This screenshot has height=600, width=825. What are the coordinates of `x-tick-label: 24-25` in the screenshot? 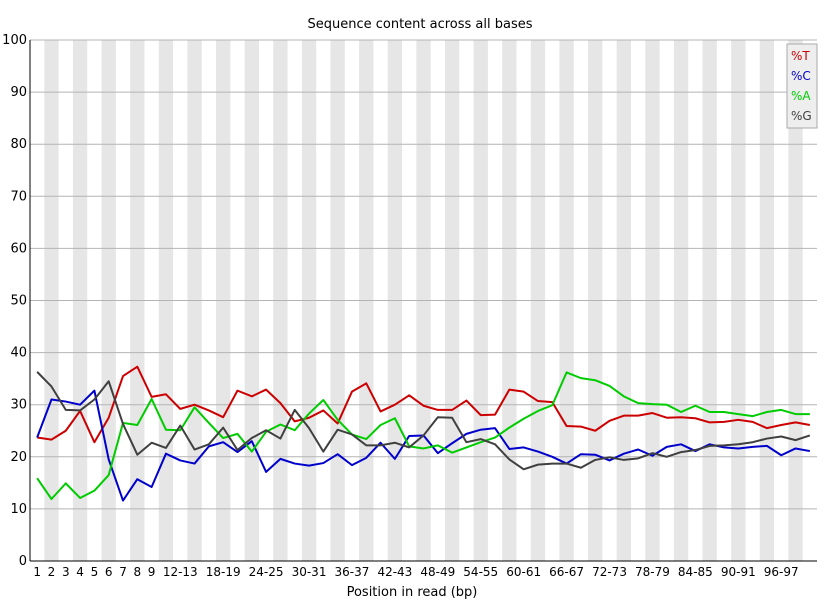 It's located at (266, 572).